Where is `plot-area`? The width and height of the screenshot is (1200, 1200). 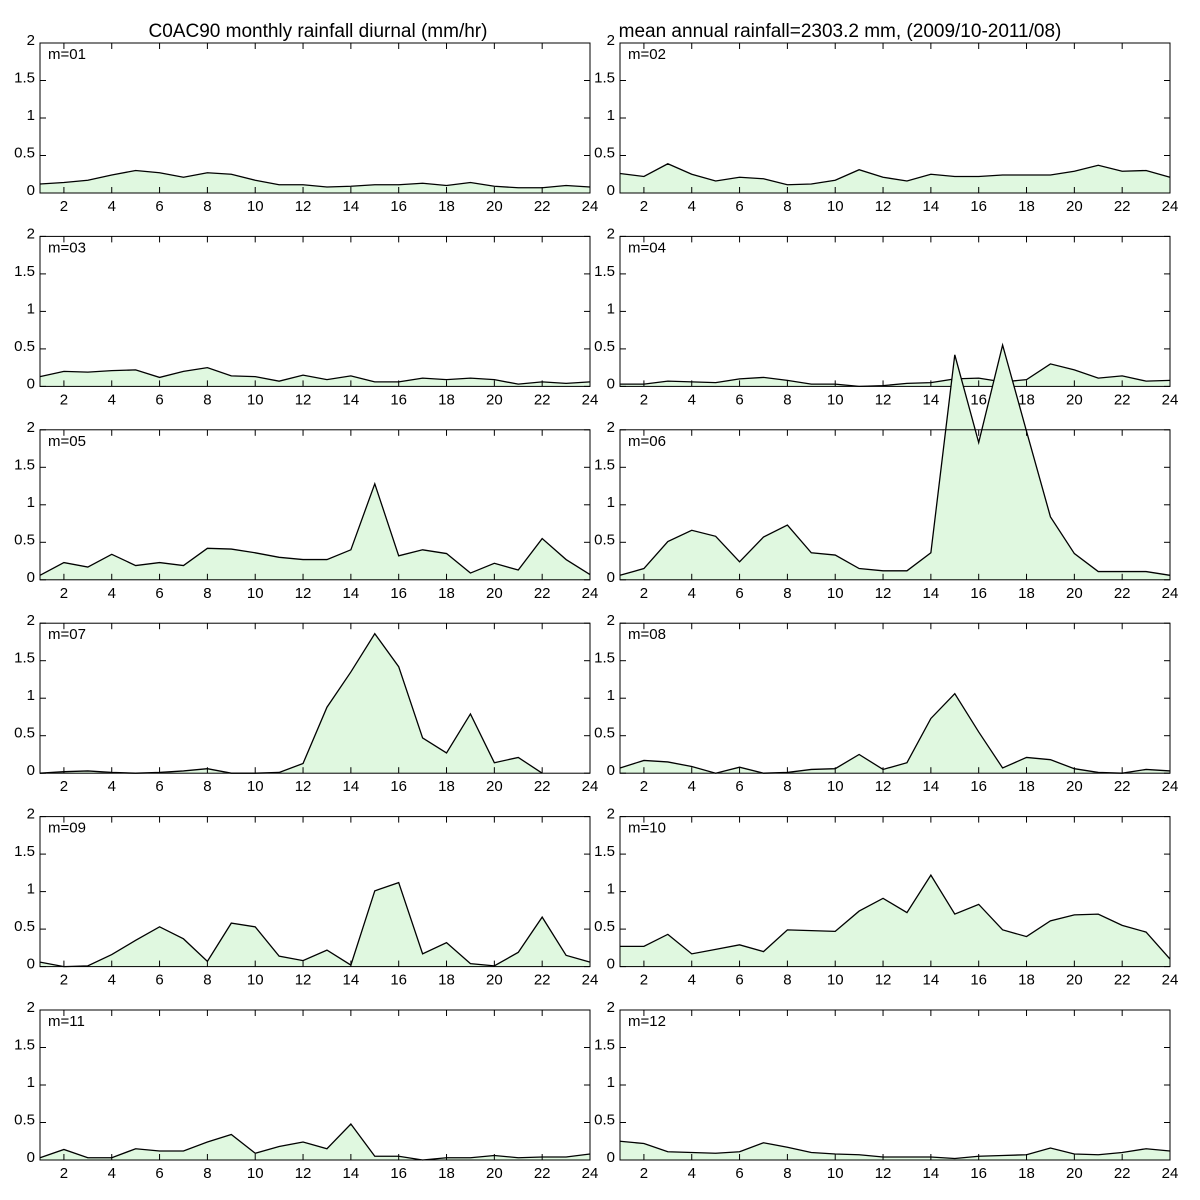 plot-area is located at coordinates (895, 1085).